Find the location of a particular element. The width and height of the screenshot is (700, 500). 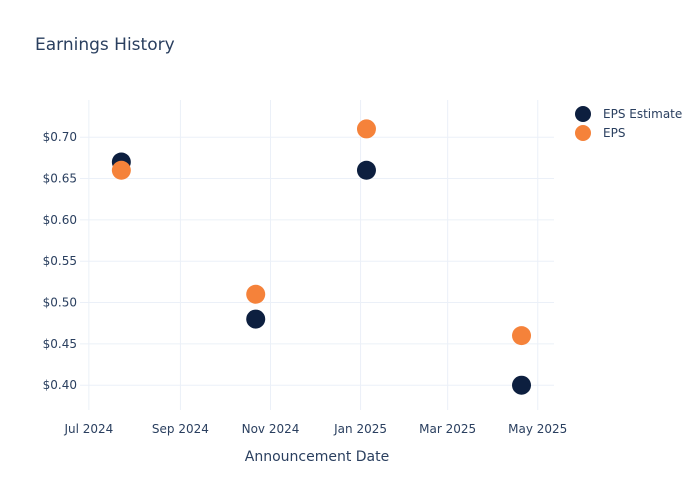

chart-title: Earnings History is located at coordinates (105, 45).